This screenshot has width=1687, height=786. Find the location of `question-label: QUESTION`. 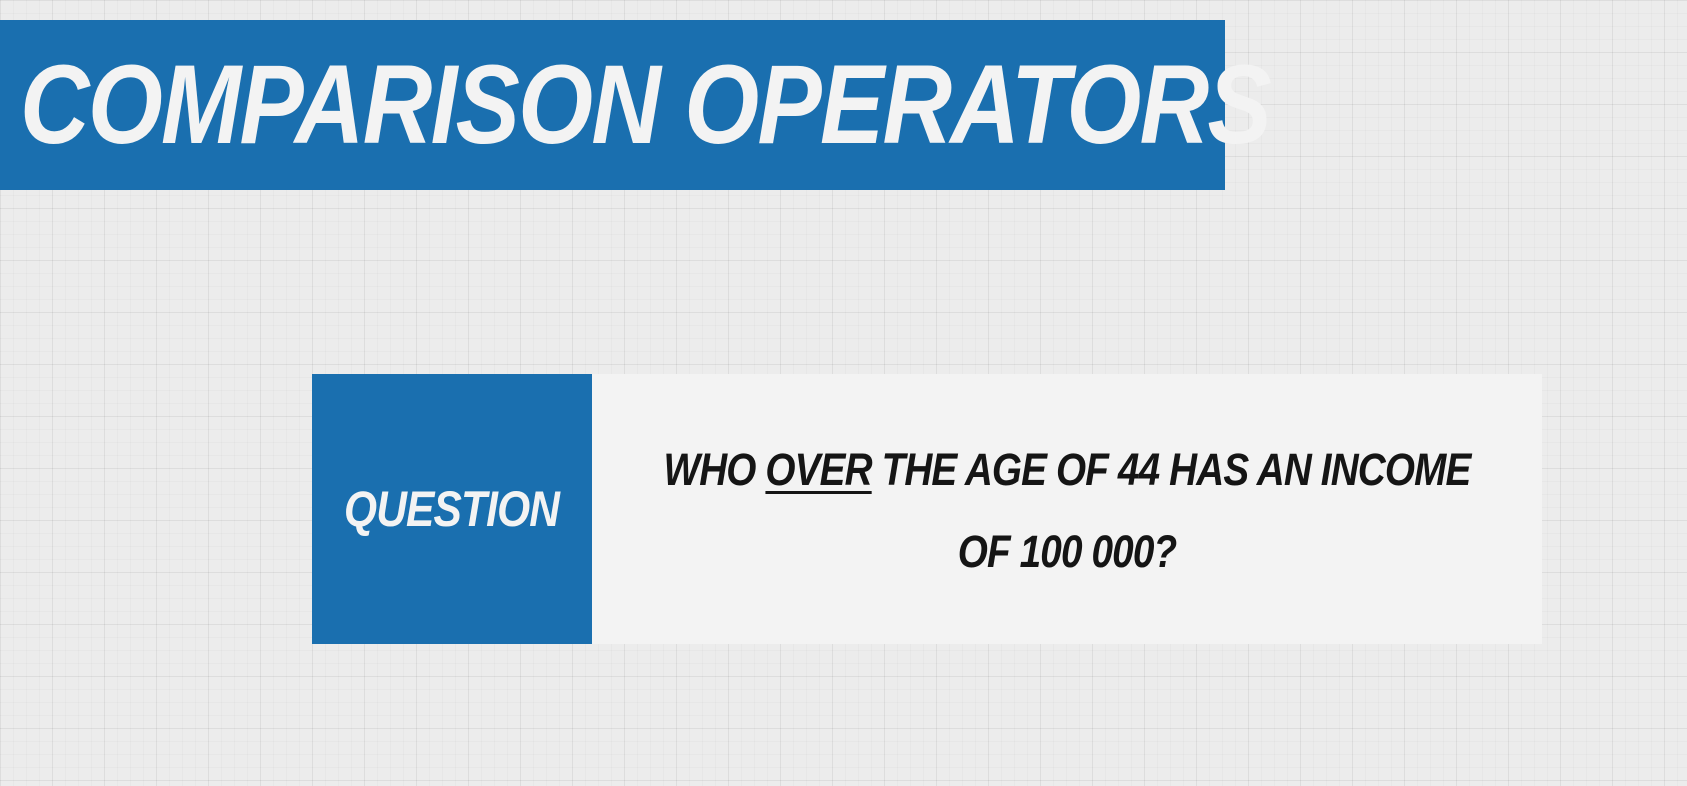

question-label: QUESTION is located at coordinates (452, 509).